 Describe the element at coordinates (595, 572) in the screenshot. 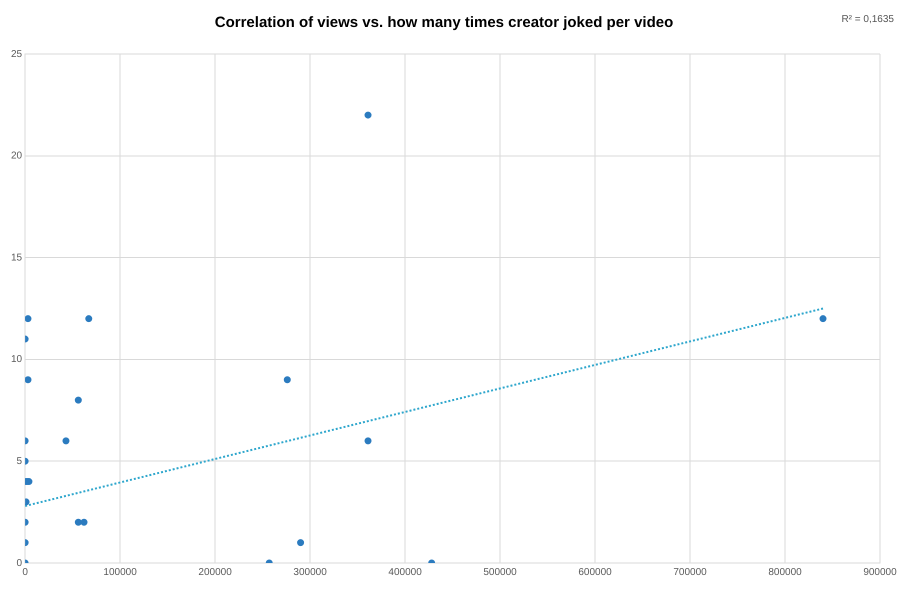

I see `x-tick-label: 600000` at that location.